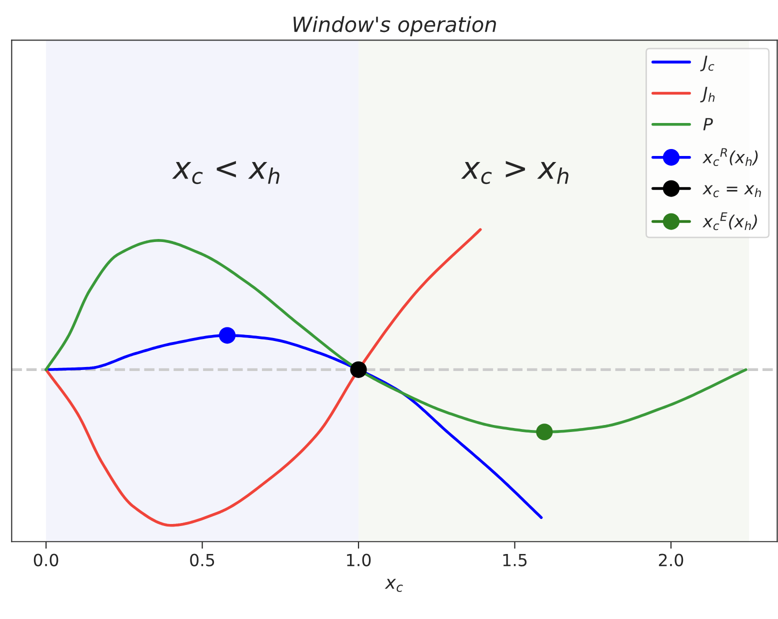  What do you see at coordinates (393, 585) in the screenshot?
I see `x-axis-title: x$_{c}$` at bounding box center [393, 585].